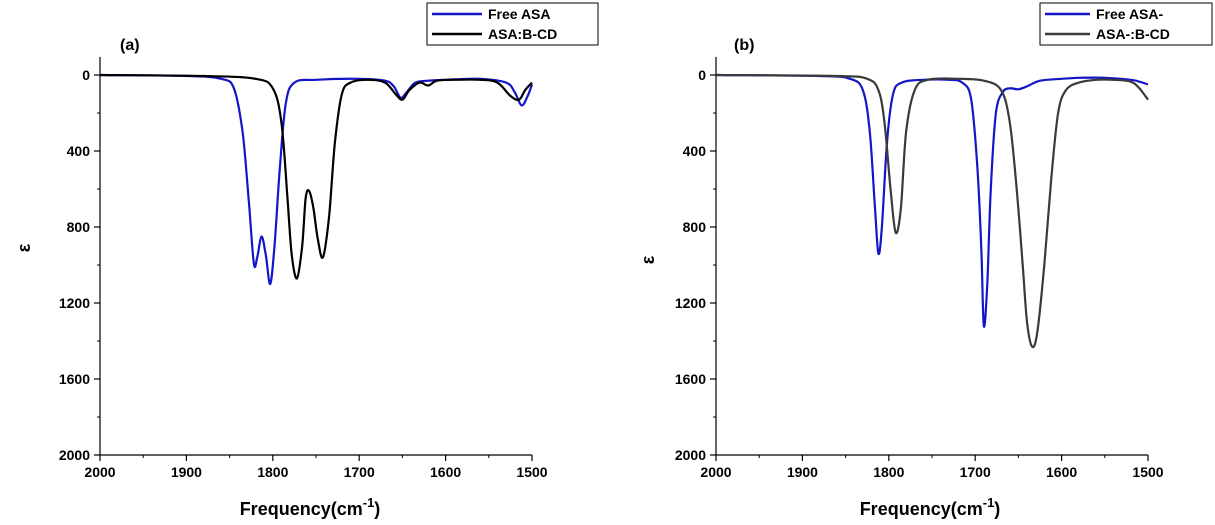 The width and height of the screenshot is (1215, 525). Describe the element at coordinates (86, 75) in the screenshot. I see `panel-a-y-tick-label: 0` at that location.